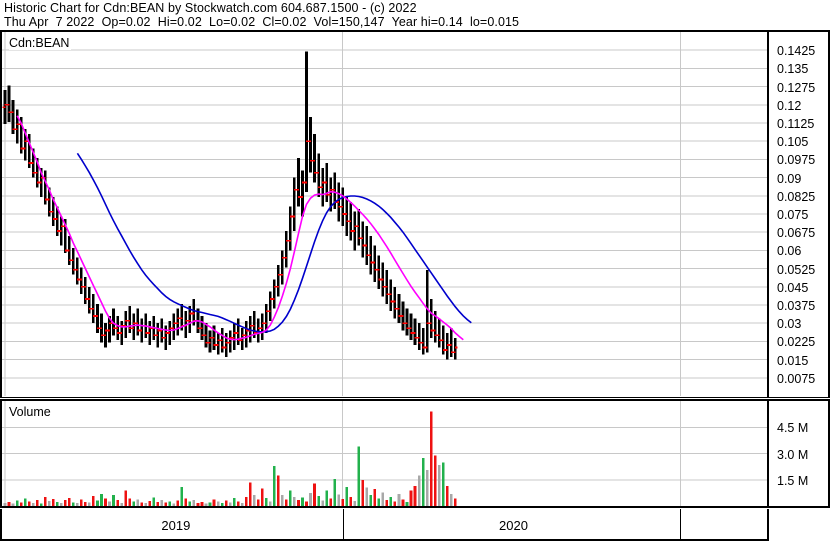  I want to click on price-axis-label: 0.1425, so click(796, 51).